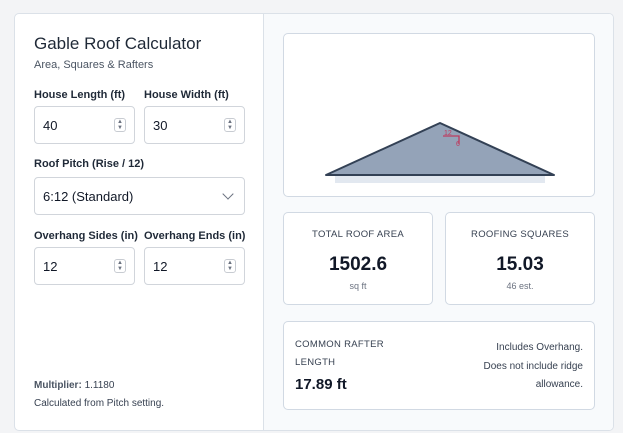 This screenshot has width=623, height=433. I want to click on house-width-label: House Width (ft), so click(186, 95).